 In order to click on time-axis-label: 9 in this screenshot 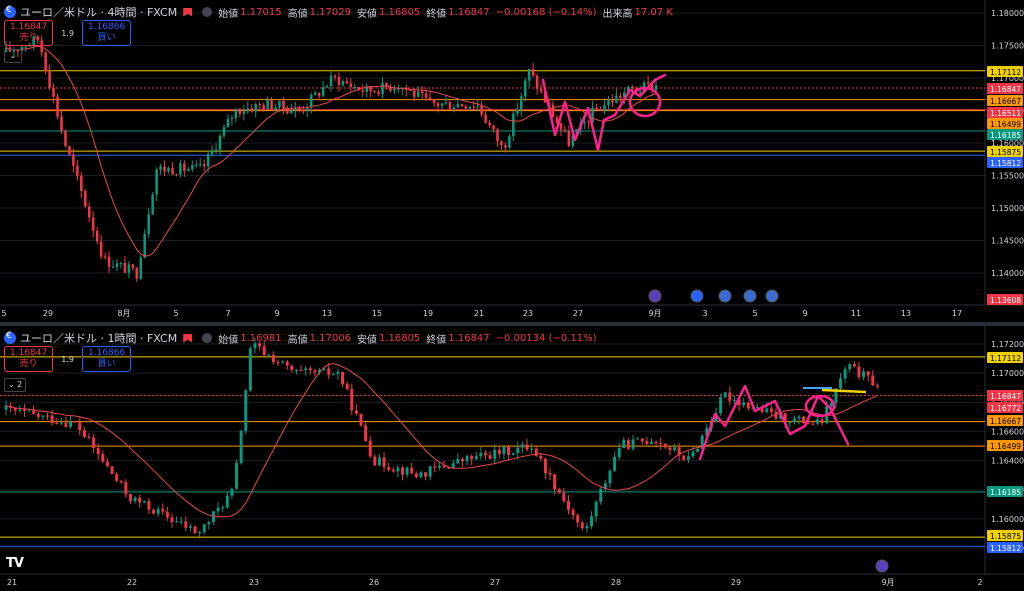, I will do `click(276, 313)`.